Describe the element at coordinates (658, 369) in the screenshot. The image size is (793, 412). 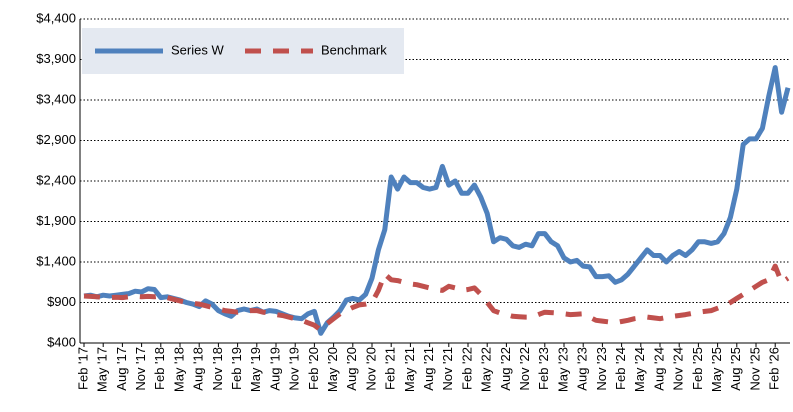
I see `x-tick-label: Aug '24` at that location.